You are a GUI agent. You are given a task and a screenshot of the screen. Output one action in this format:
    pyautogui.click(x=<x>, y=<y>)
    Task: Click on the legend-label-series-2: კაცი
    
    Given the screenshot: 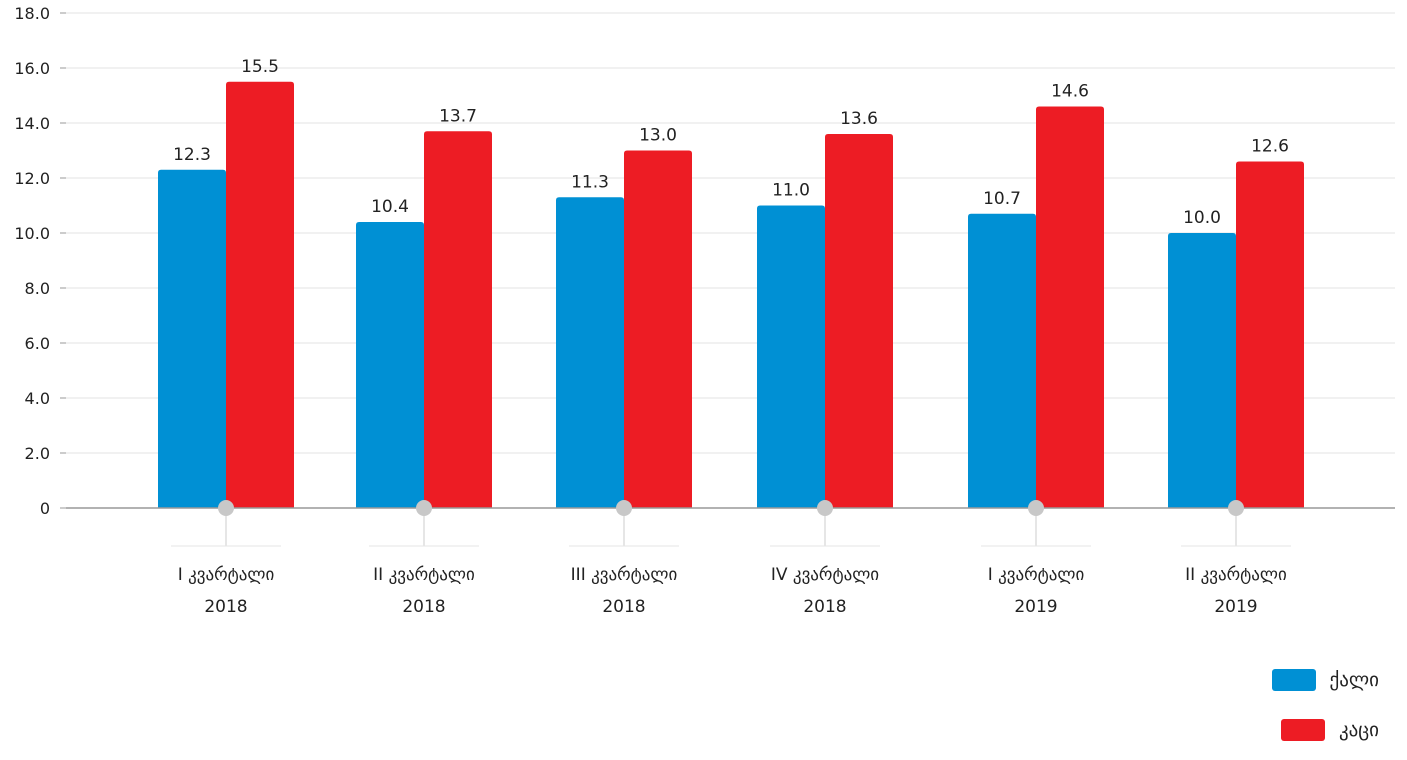 What is the action you would take?
    pyautogui.click(x=1358, y=730)
    